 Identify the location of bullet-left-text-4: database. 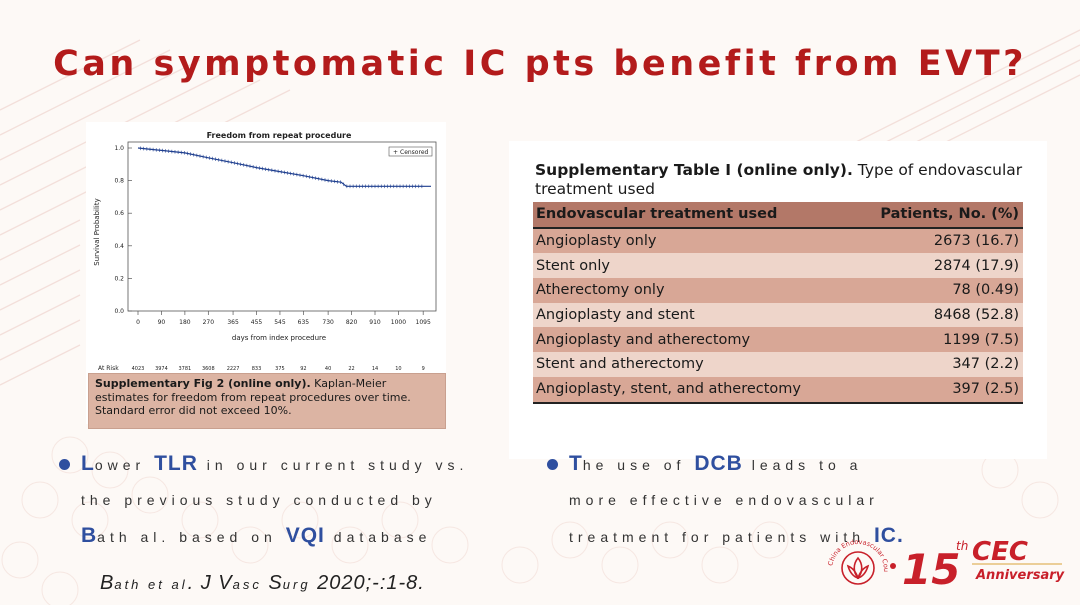
(378, 537).